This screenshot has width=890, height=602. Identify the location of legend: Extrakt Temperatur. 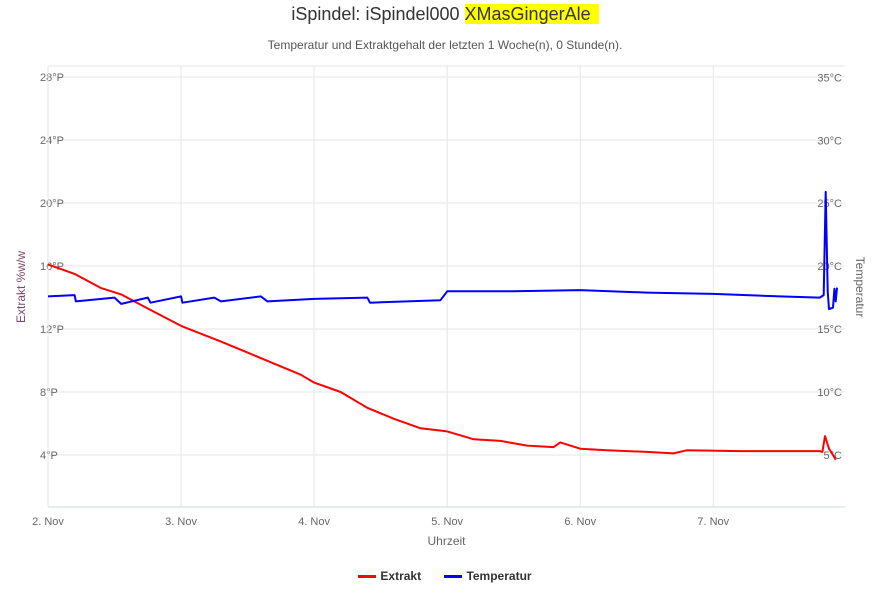
(445, 576).